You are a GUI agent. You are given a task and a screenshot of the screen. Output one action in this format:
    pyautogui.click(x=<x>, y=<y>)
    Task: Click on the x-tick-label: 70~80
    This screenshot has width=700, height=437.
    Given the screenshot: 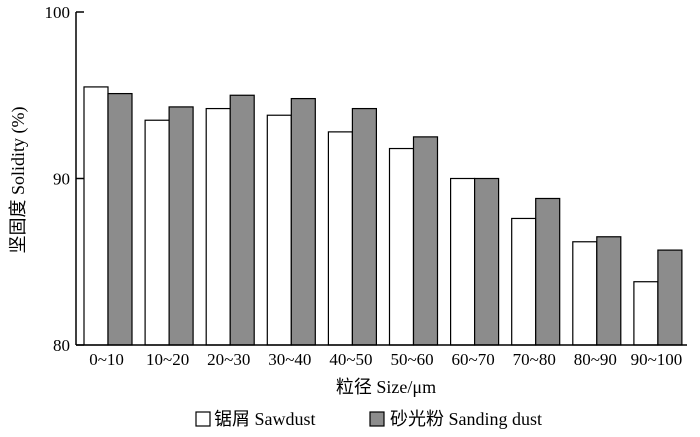 What is the action you would take?
    pyautogui.click(x=534, y=359)
    